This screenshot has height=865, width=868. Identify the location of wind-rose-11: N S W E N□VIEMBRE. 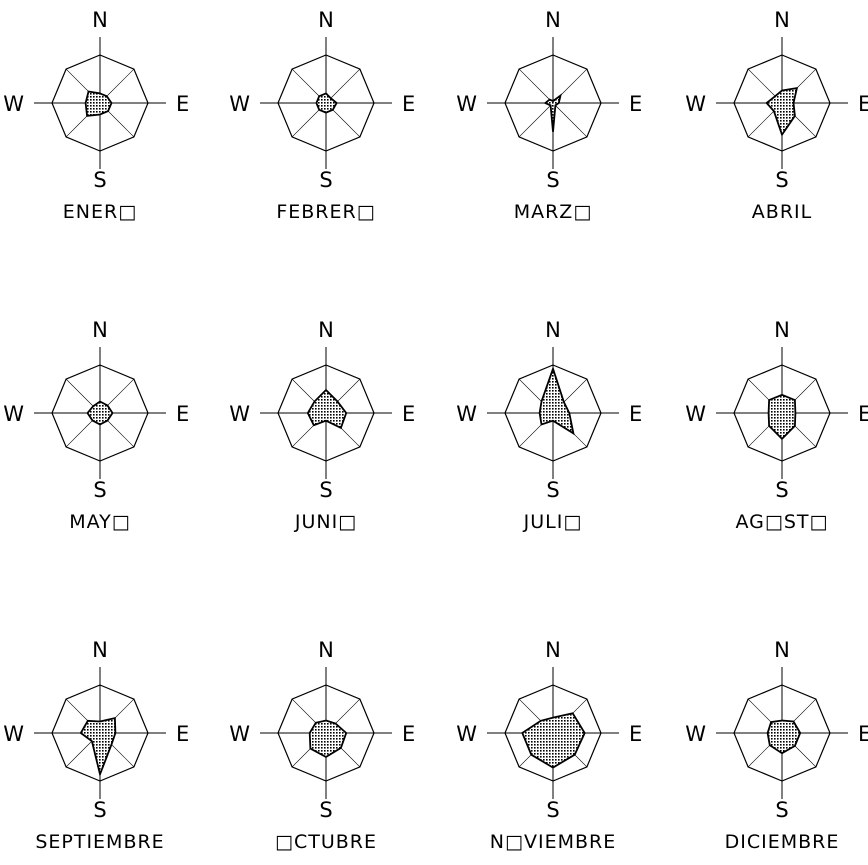
(549, 745).